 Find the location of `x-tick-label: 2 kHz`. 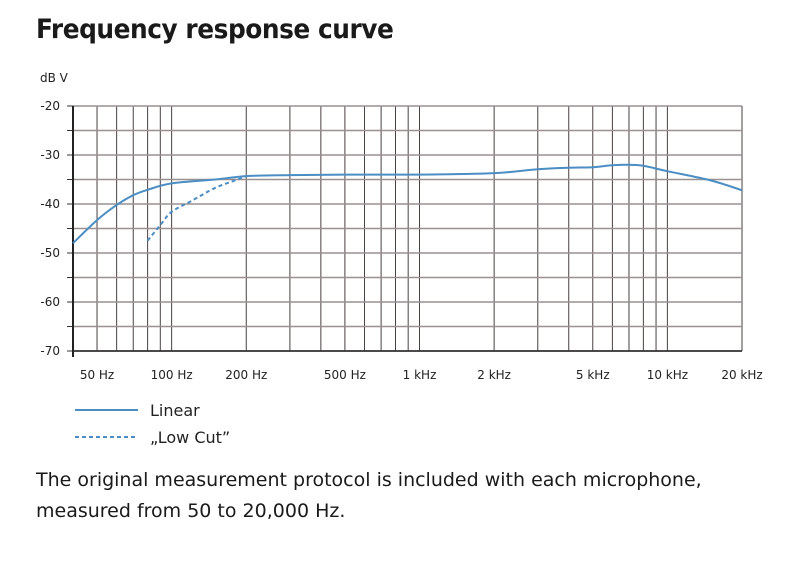

x-tick-label: 2 kHz is located at coordinates (494, 375).